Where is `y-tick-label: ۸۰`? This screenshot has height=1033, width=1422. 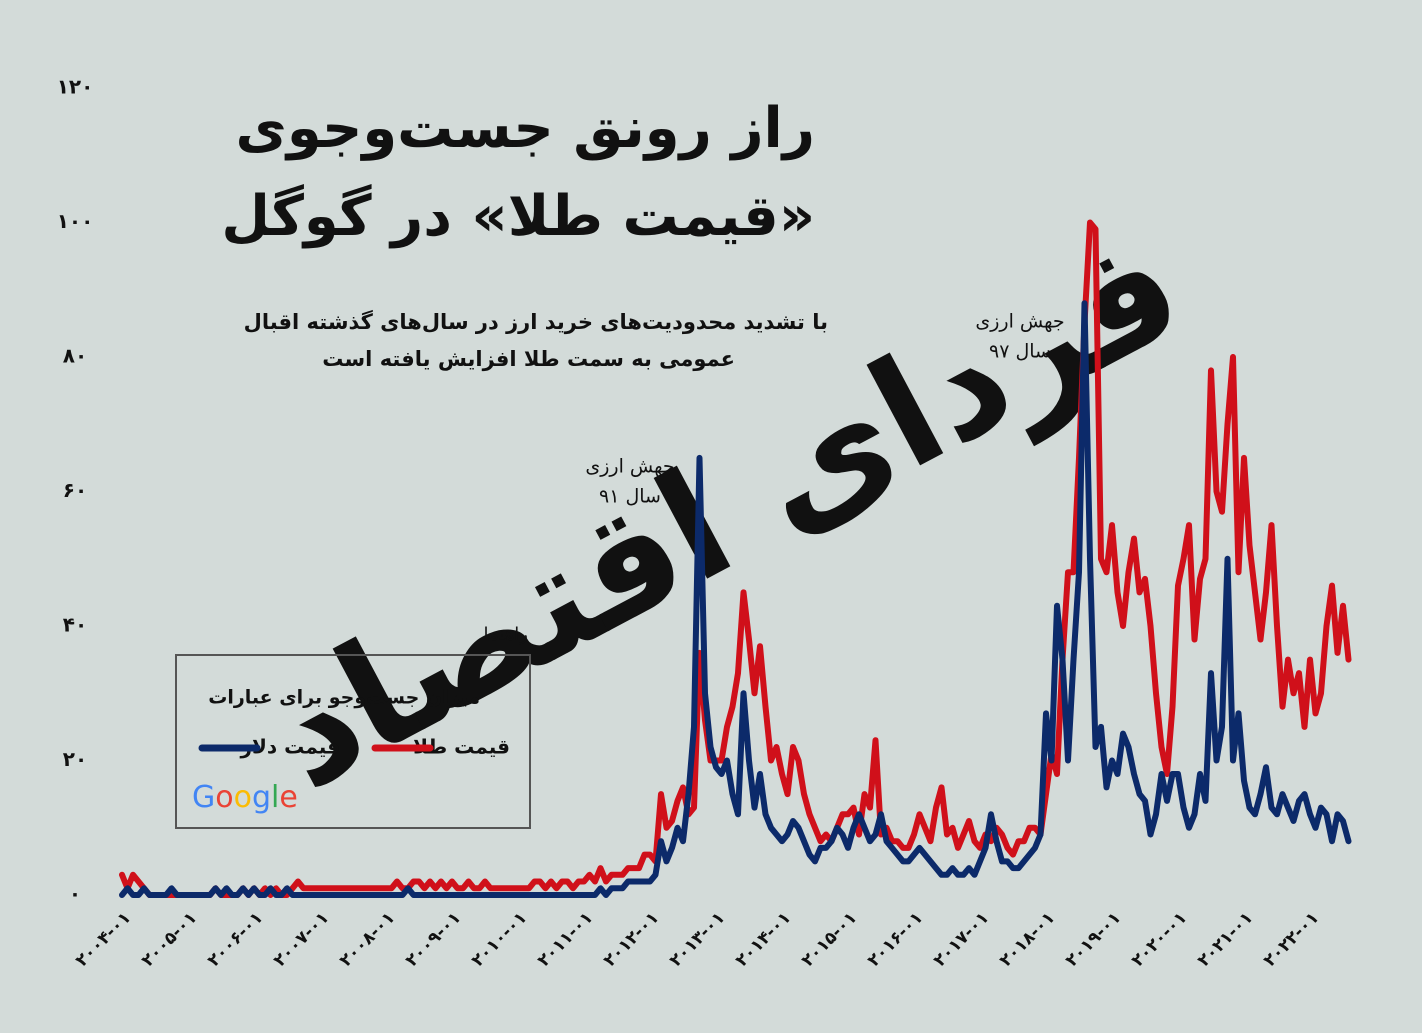 y-tick-label: ۸۰ is located at coordinates (75, 356).